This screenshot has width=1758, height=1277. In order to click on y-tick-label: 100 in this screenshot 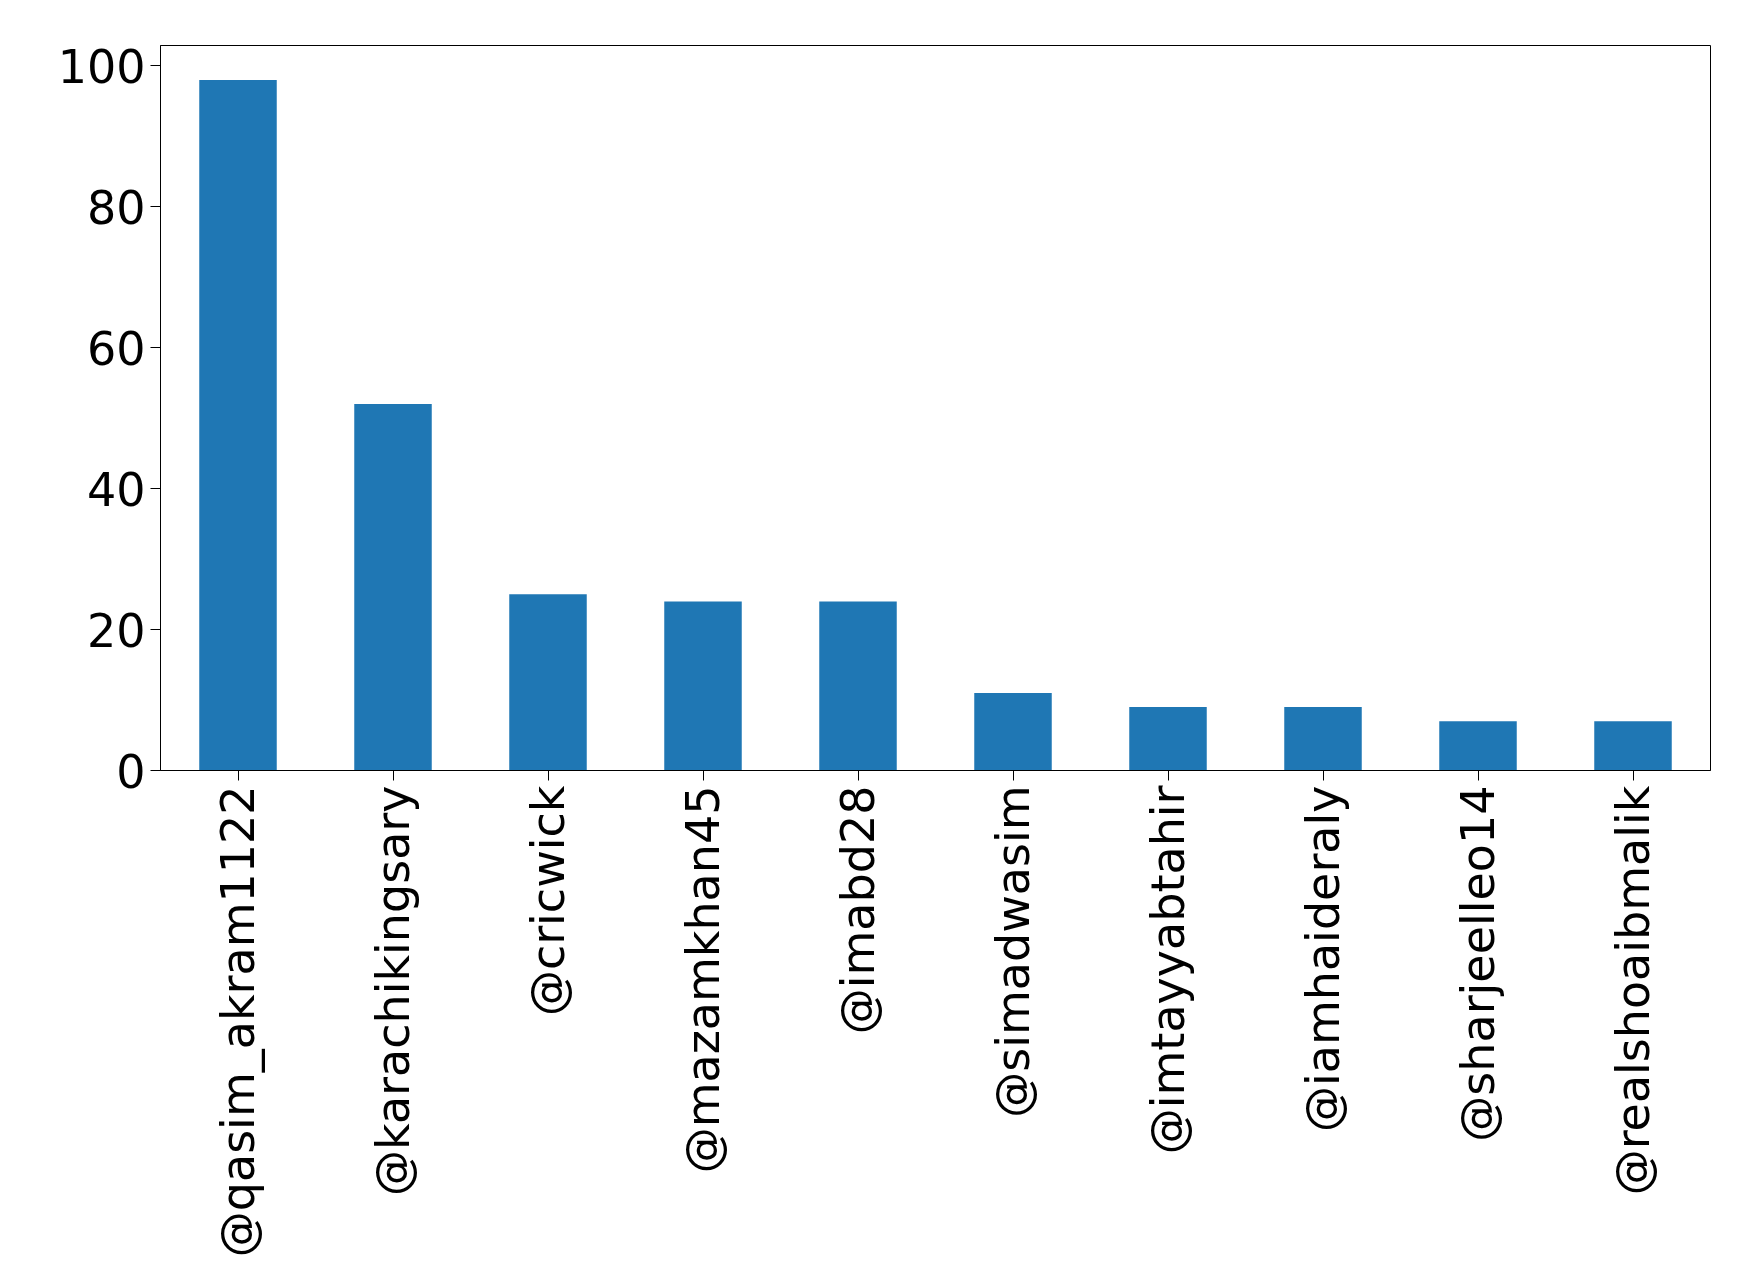, I will do `click(101, 66)`.